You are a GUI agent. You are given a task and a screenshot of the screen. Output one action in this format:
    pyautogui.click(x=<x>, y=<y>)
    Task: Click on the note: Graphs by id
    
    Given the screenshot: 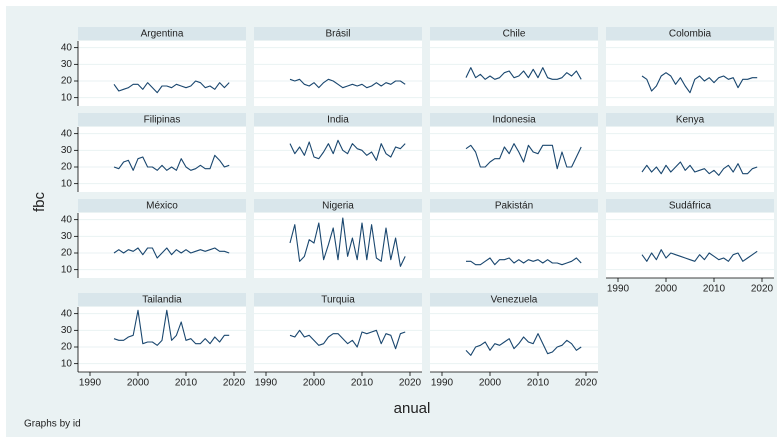 What is the action you would take?
    pyautogui.click(x=52, y=424)
    